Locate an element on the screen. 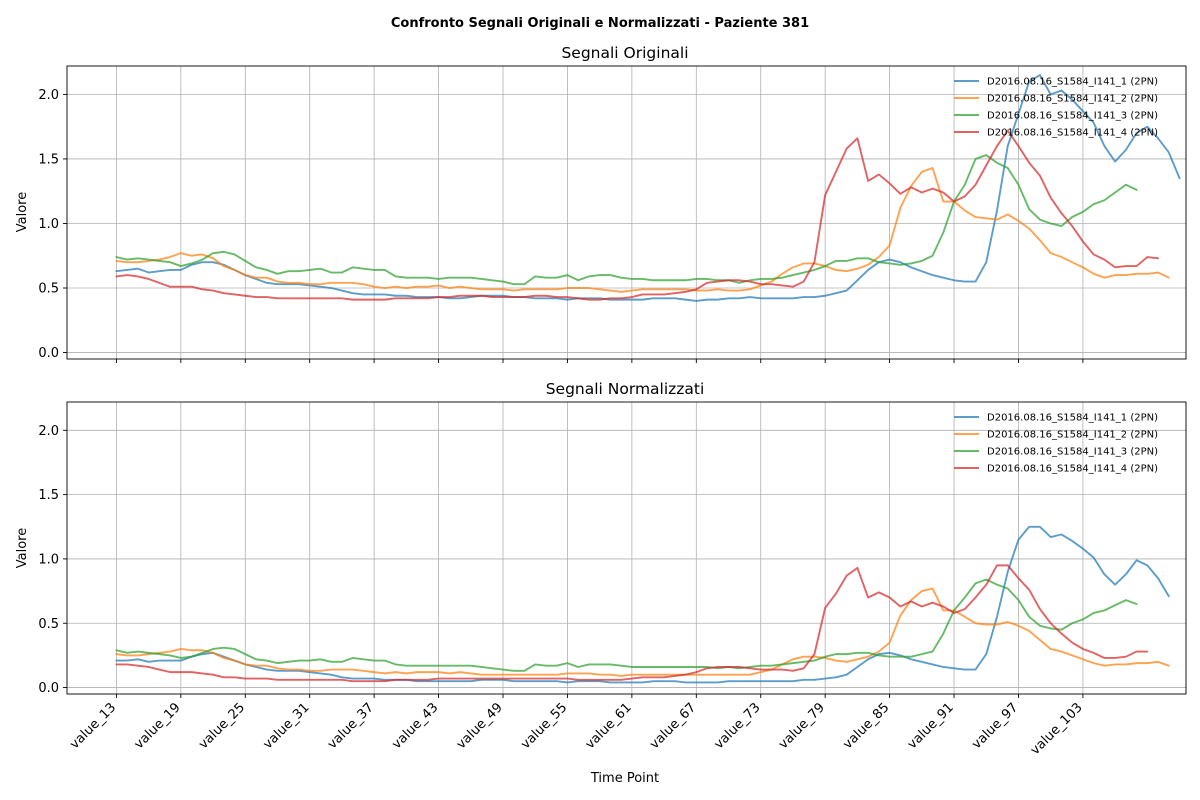 This screenshot has width=1200, height=800. x-tick-label: value_31 is located at coordinates (287, 726).